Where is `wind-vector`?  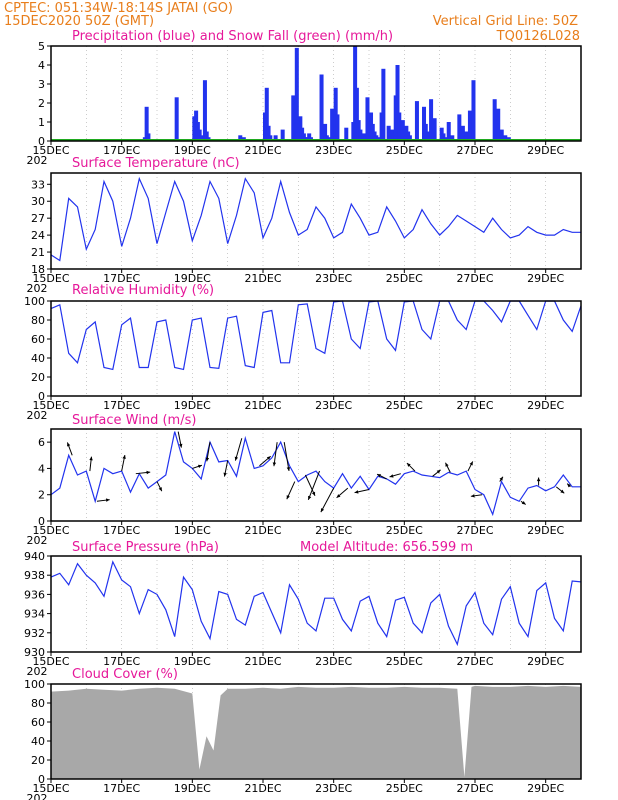
wind-vector is located at coordinates (310, 485).